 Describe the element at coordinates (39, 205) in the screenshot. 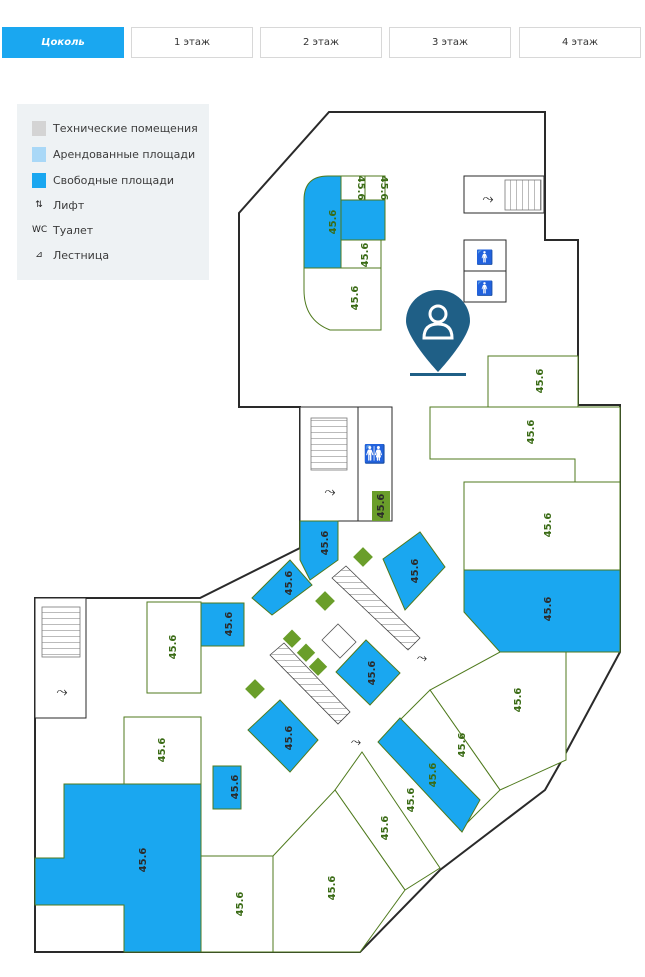

I see `lift-icon: ⇅` at that location.